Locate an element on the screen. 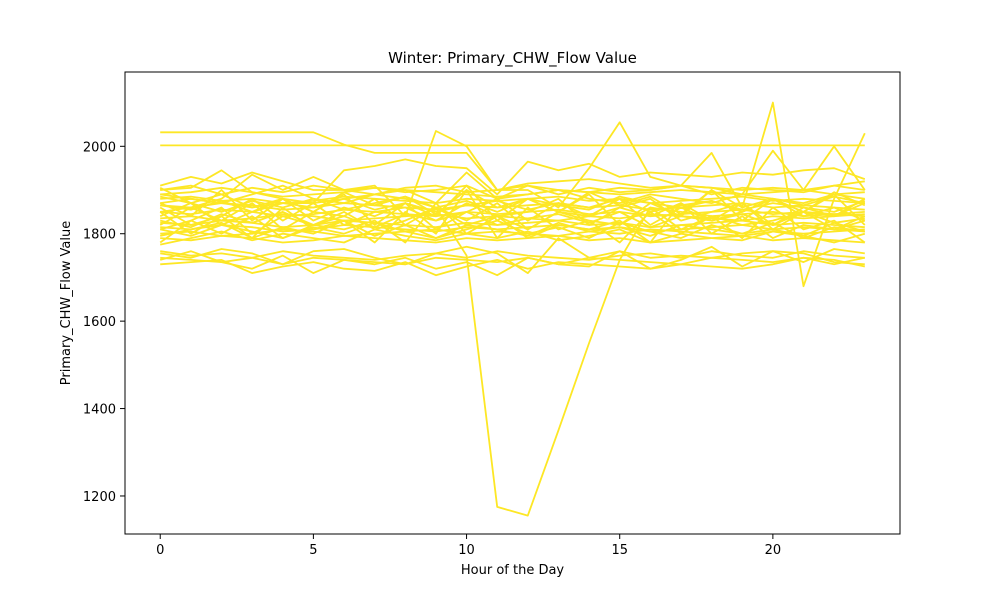 This screenshot has height=600, width=1000. x-tick-label: 20 is located at coordinates (773, 550).